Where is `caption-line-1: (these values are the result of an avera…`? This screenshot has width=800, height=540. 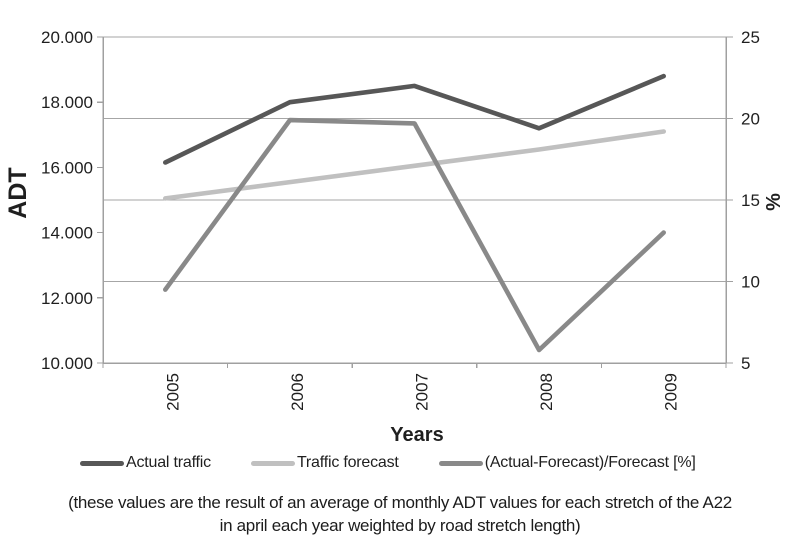
caption-line-1: (these values are the result of an avera… is located at coordinates (400, 502).